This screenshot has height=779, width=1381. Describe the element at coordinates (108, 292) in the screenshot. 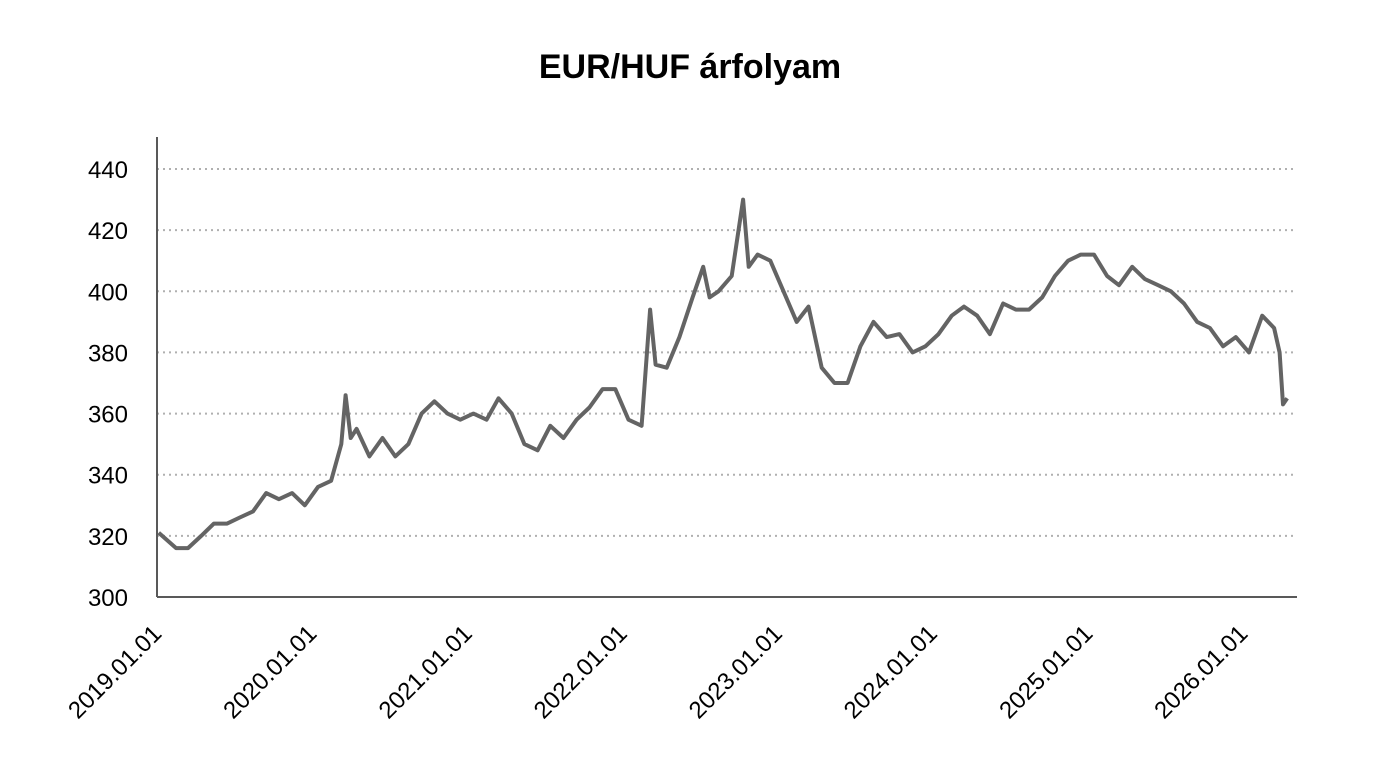

I see `y-tick-label: 400` at that location.